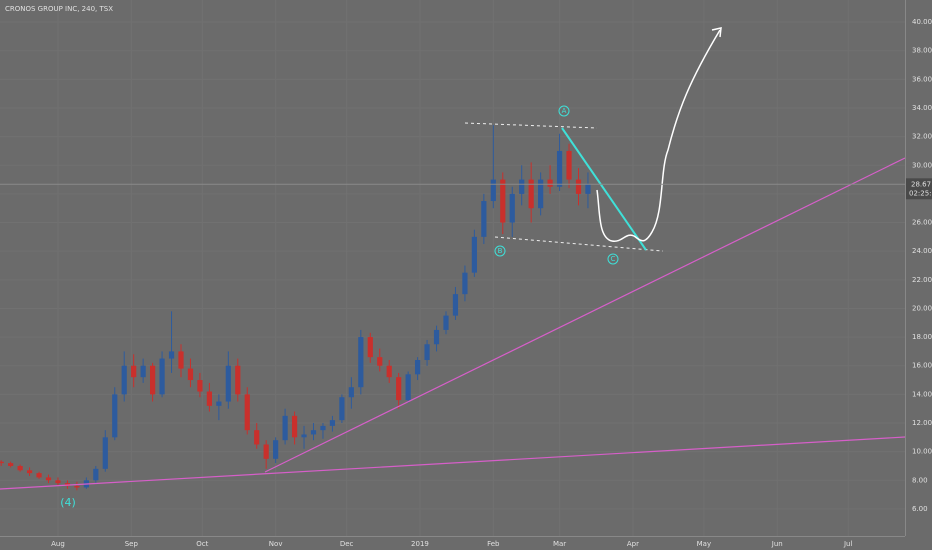 The image size is (932, 550). I want to click on x-tick-label: Apr, so click(633, 544).